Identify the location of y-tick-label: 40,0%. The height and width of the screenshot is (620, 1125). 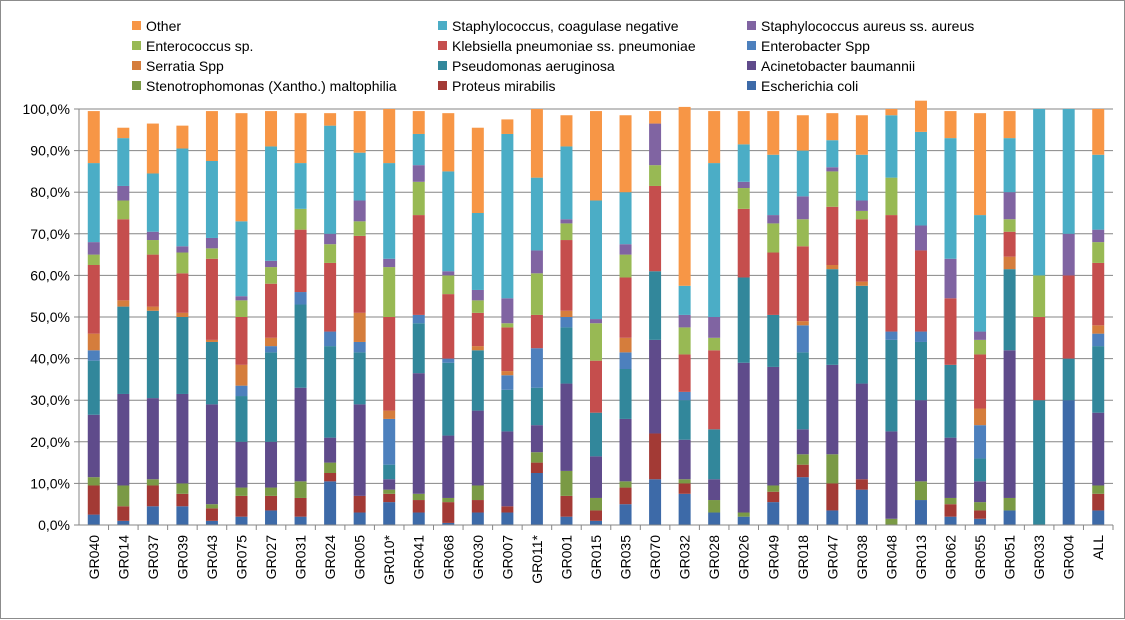
(50, 359).